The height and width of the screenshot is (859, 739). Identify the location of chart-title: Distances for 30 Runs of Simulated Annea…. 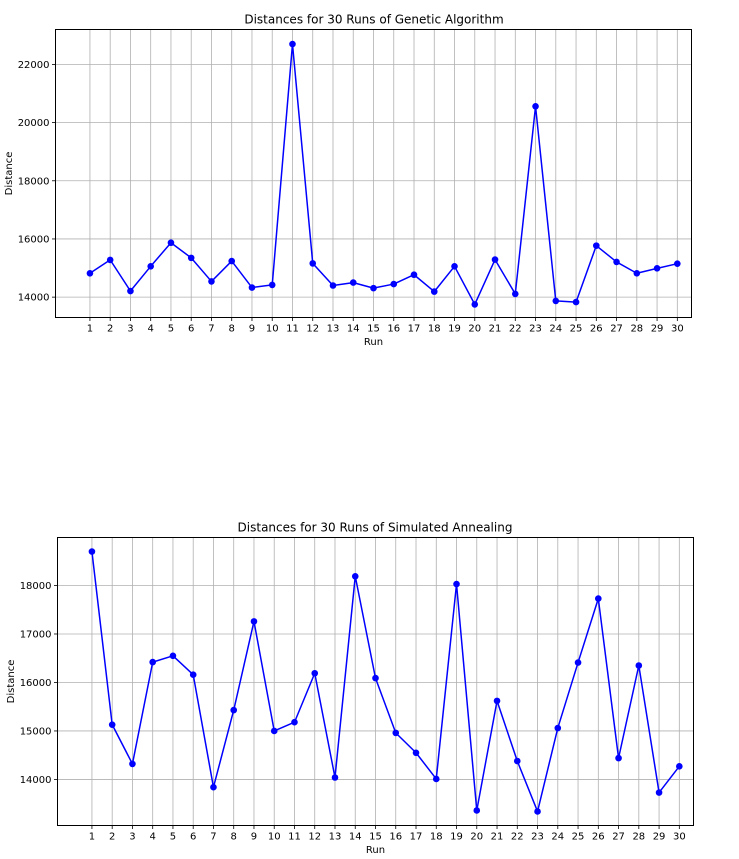
(375, 528).